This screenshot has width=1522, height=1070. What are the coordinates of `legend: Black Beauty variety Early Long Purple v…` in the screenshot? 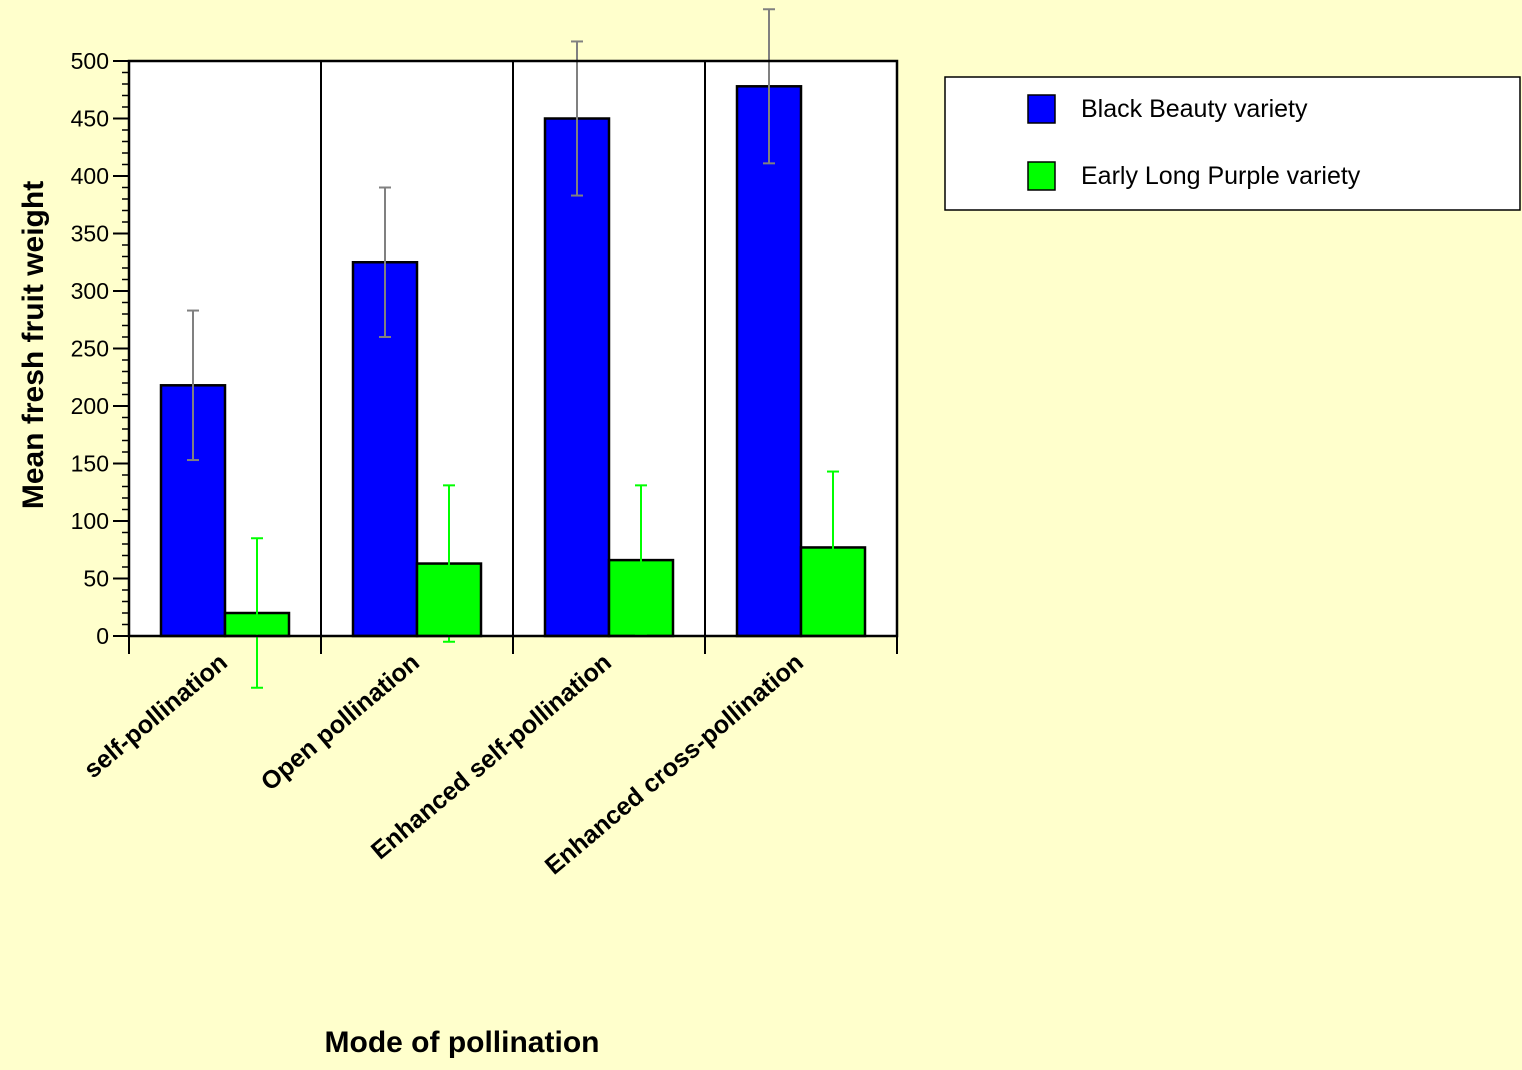 It's located at (1232, 143).